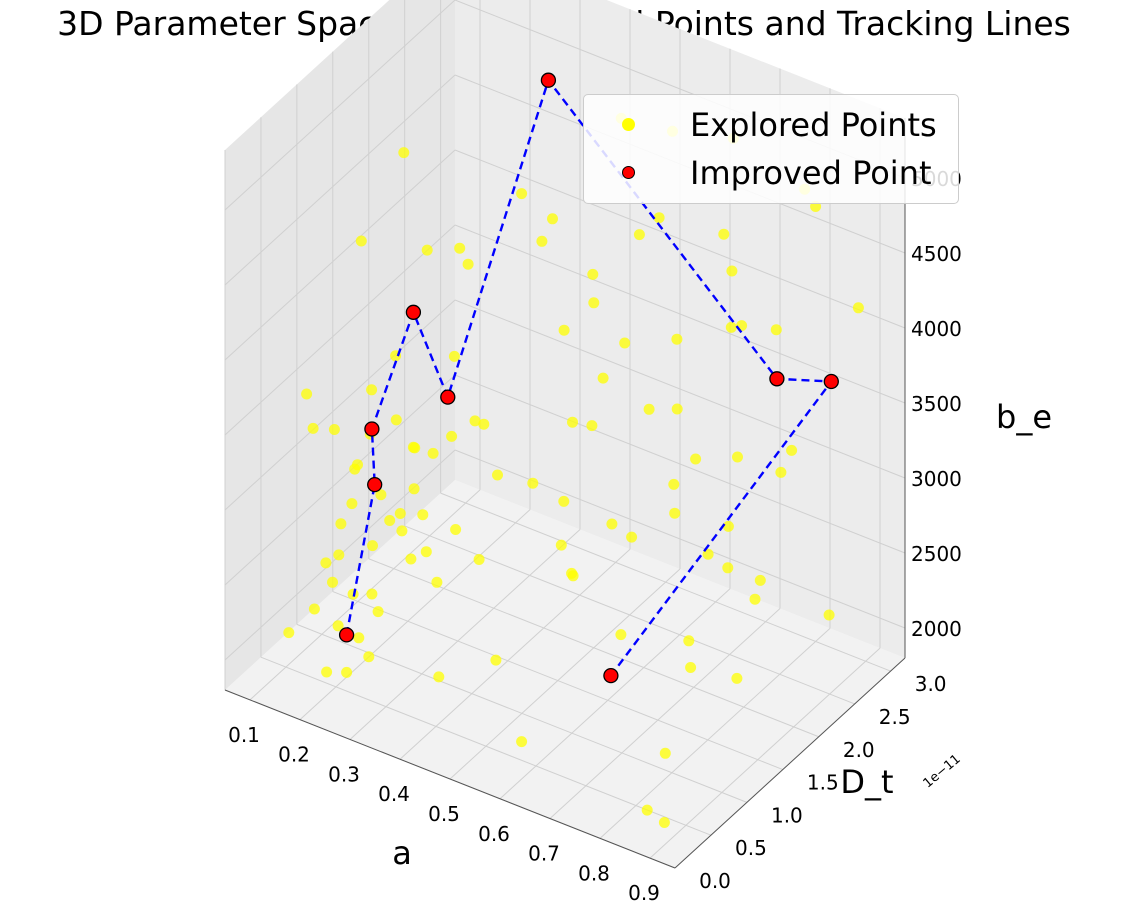  Describe the element at coordinates (594, 873) in the screenshot. I see `x-tick-label: 0.8` at that location.